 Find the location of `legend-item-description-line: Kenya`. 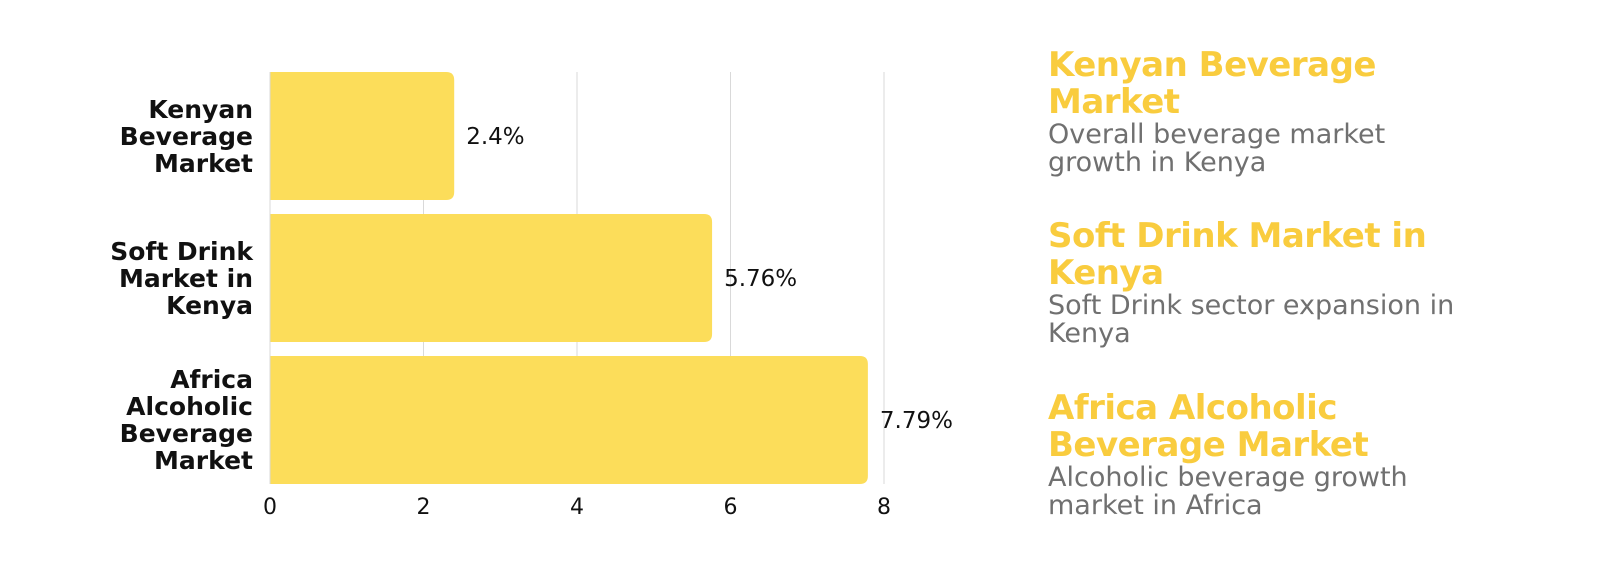

legend-item-description-line: Kenya is located at coordinates (1089, 333).